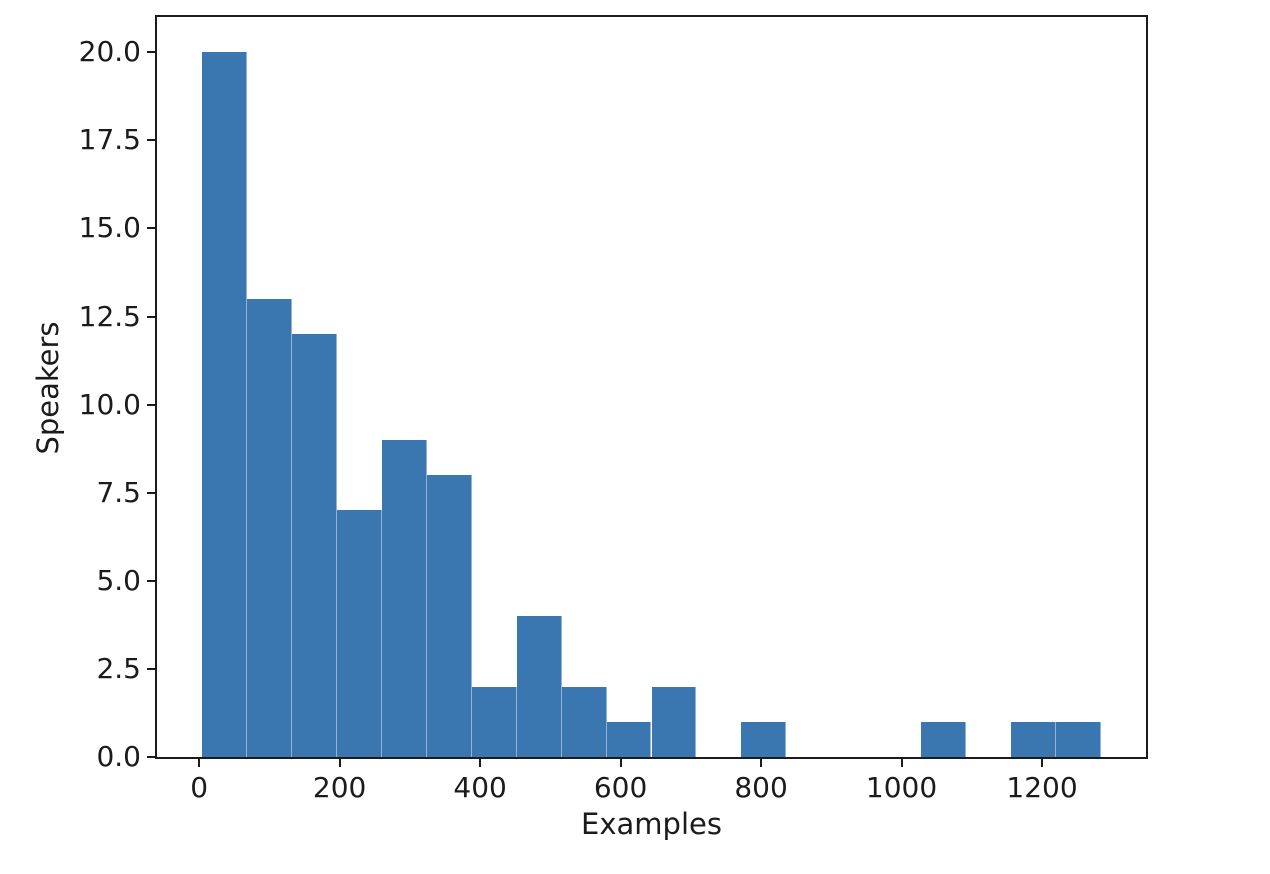 The image size is (1270, 874). What do you see at coordinates (118, 580) in the screenshot?
I see `y-tick-label: 5.0` at bounding box center [118, 580].